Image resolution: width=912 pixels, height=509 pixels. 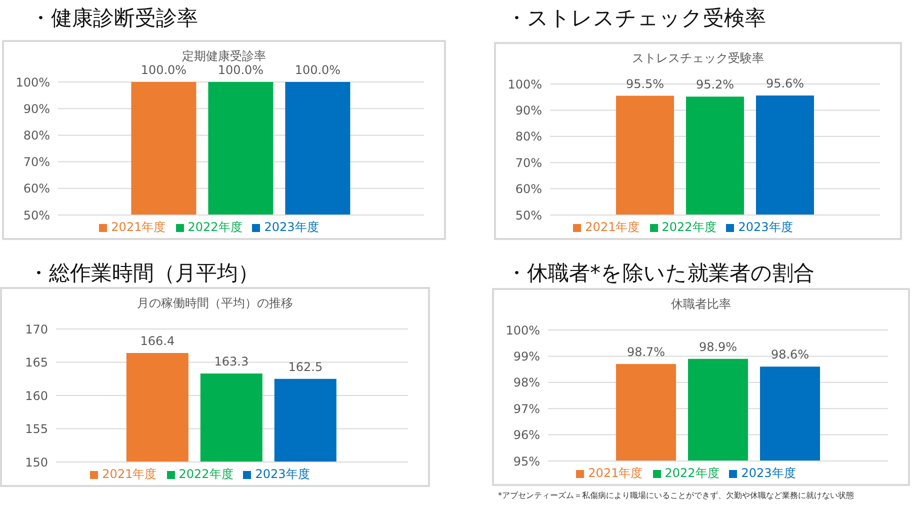 What do you see at coordinates (636, 18) in the screenshot?
I see `chart-title: ・ストレスチェック受検率` at bounding box center [636, 18].